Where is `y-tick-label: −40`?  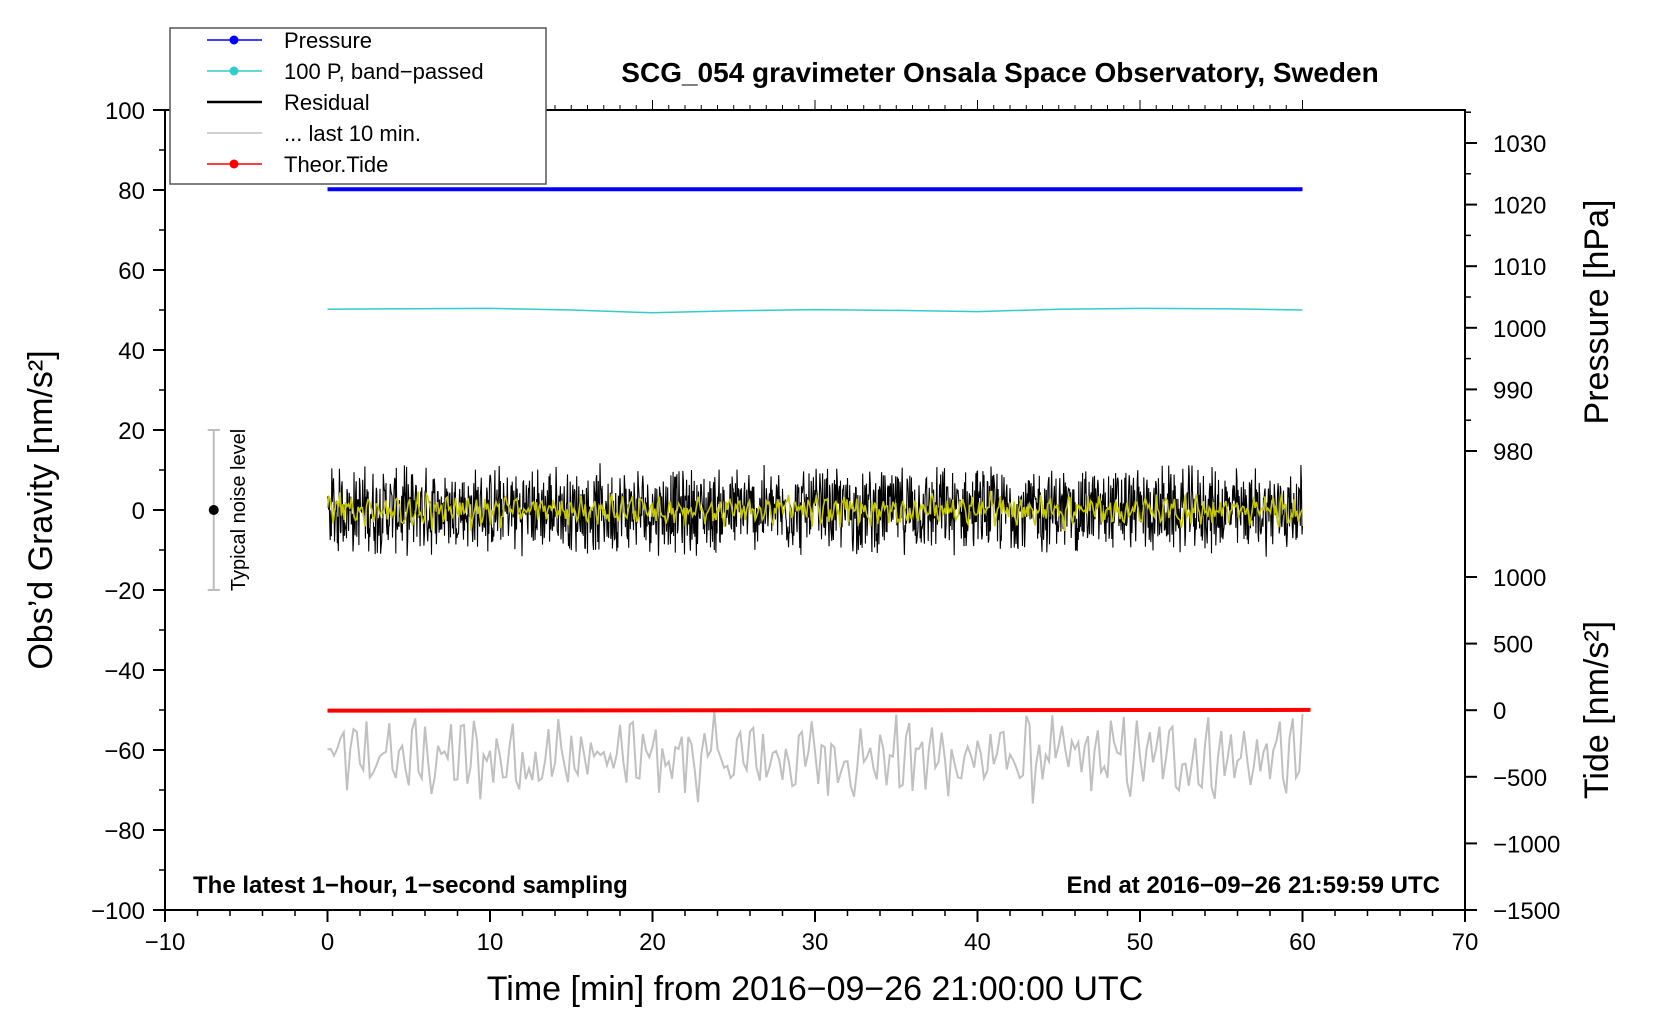
y-tick-label: −40 is located at coordinates (124, 671).